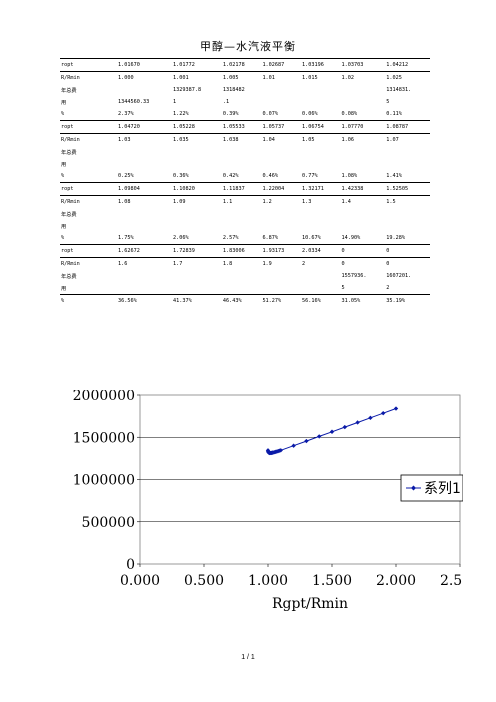  Describe the element at coordinates (241, 263) in the screenshot. I see `table-cell: 1.8` at that location.